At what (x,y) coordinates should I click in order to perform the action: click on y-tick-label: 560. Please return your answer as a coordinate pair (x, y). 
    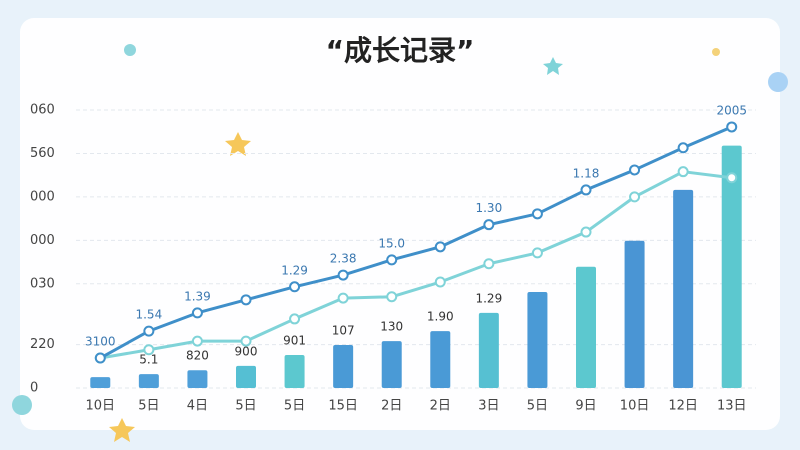
    Looking at the image, I should click on (42, 153).